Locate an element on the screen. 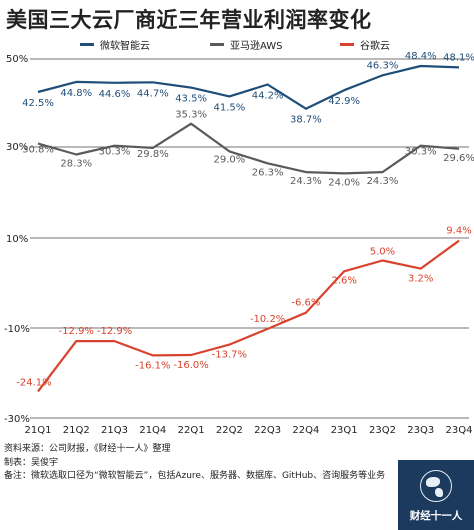  data-label: 46.3% is located at coordinates (383, 65).